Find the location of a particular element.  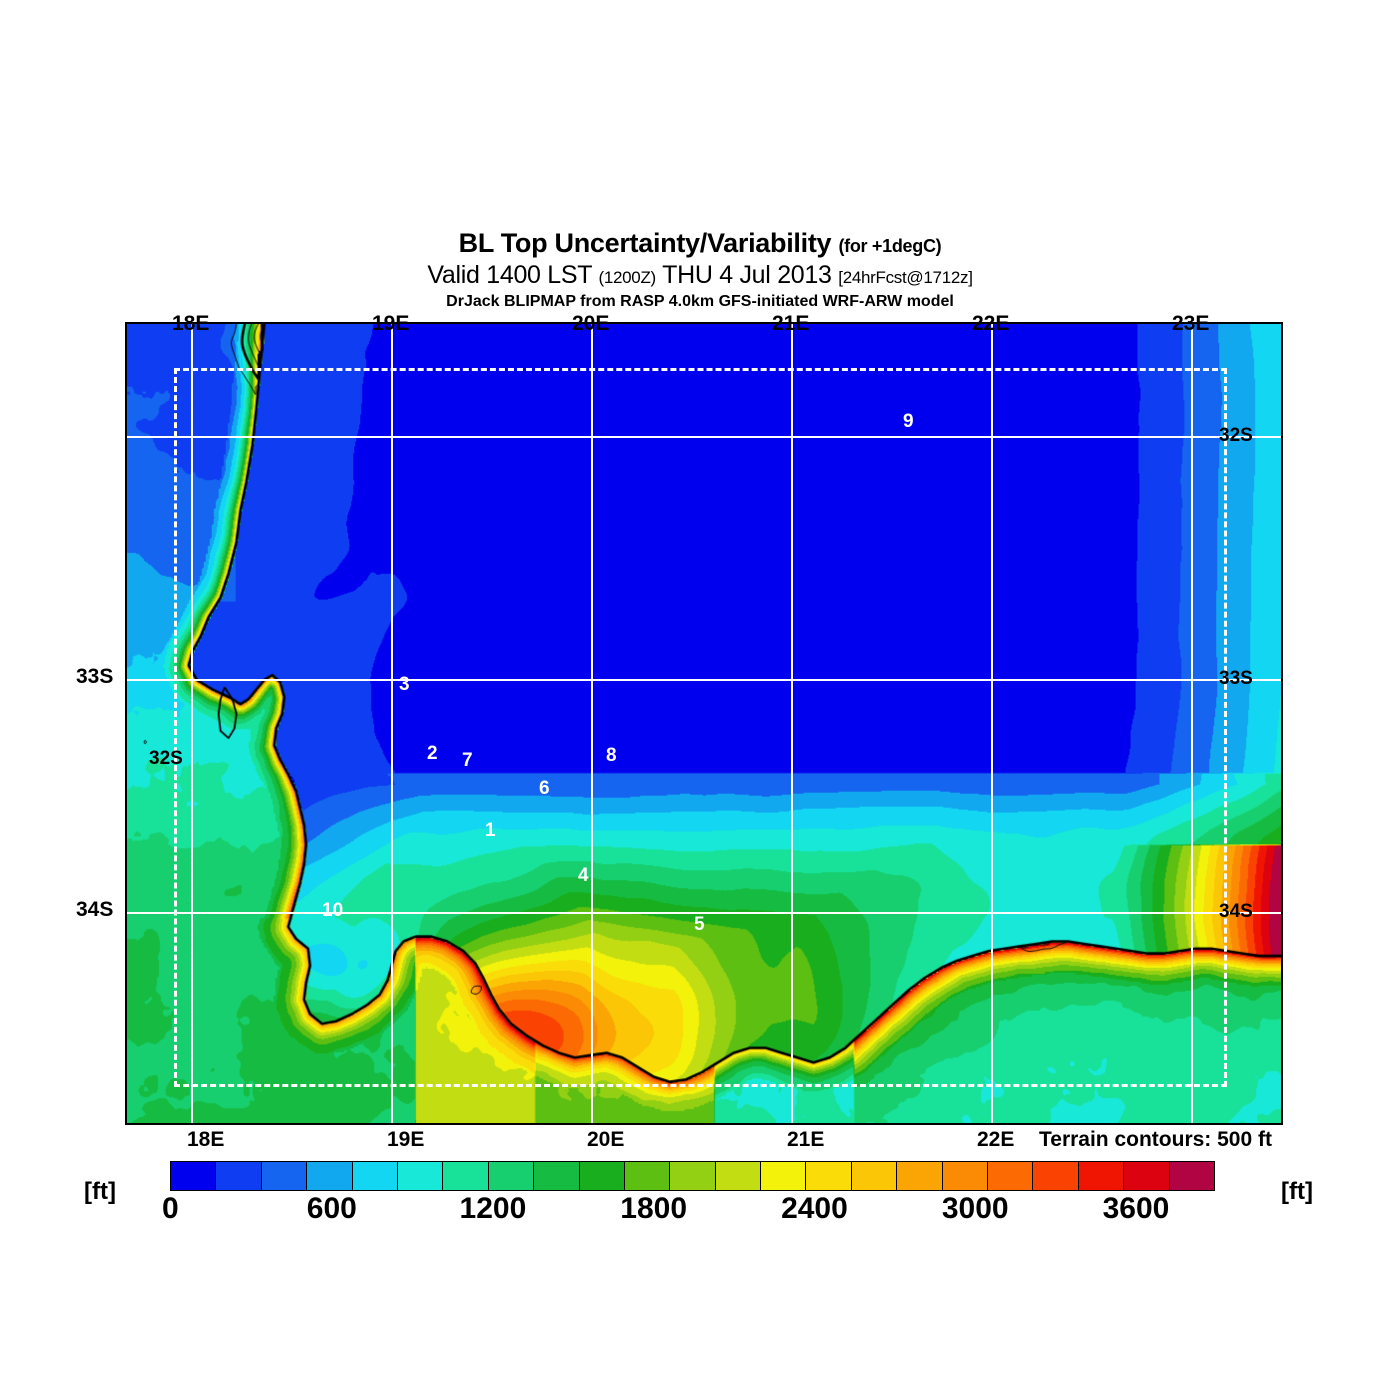

gridline-lat-33s is located at coordinates (704, 680).